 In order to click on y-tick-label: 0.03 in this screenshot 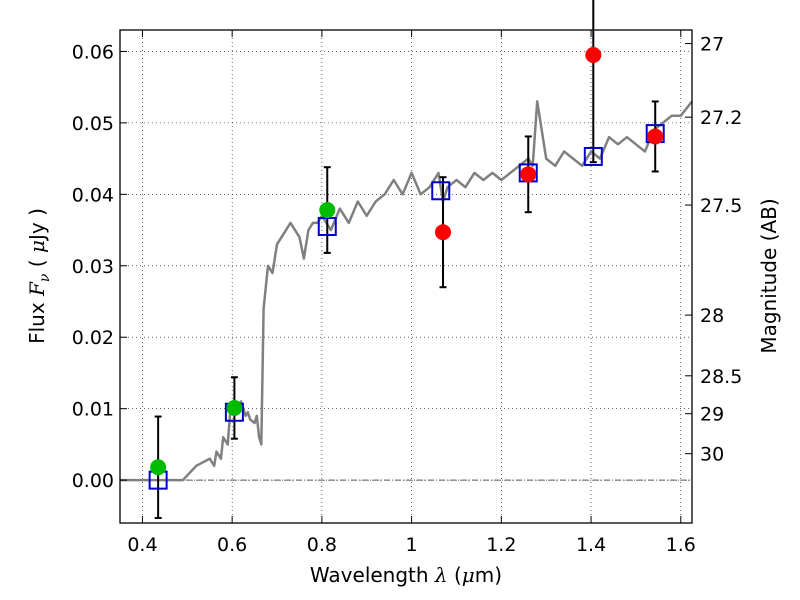, I will do `click(93, 267)`.